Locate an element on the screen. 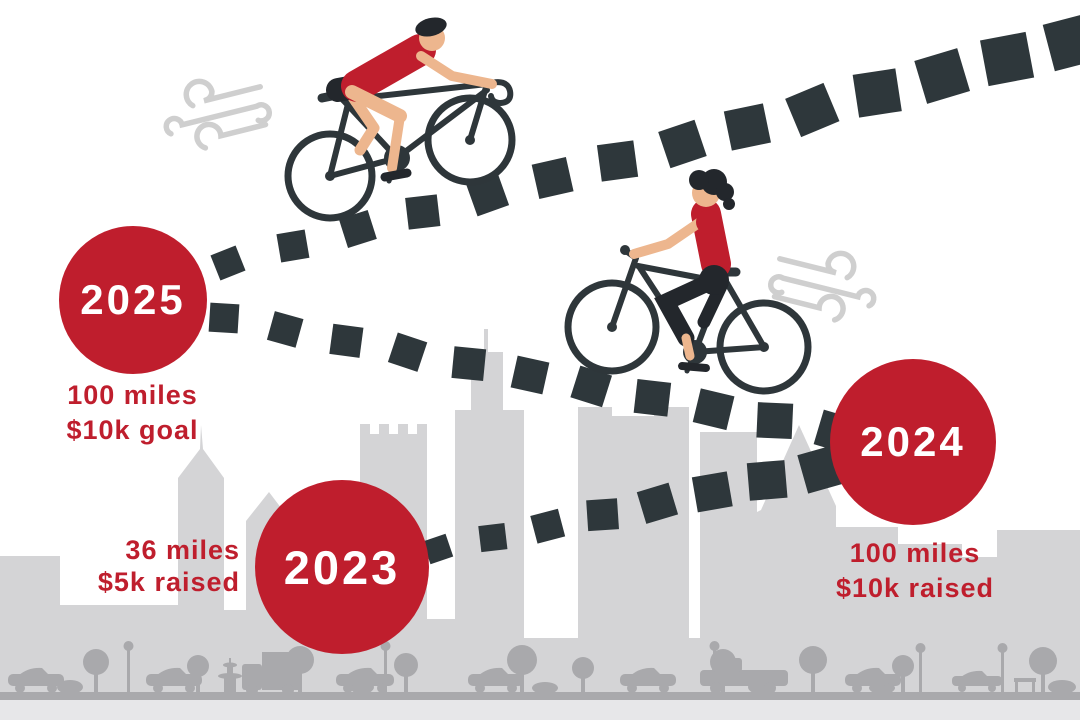  milestone-badge-2025: 2025 is located at coordinates (133, 300).